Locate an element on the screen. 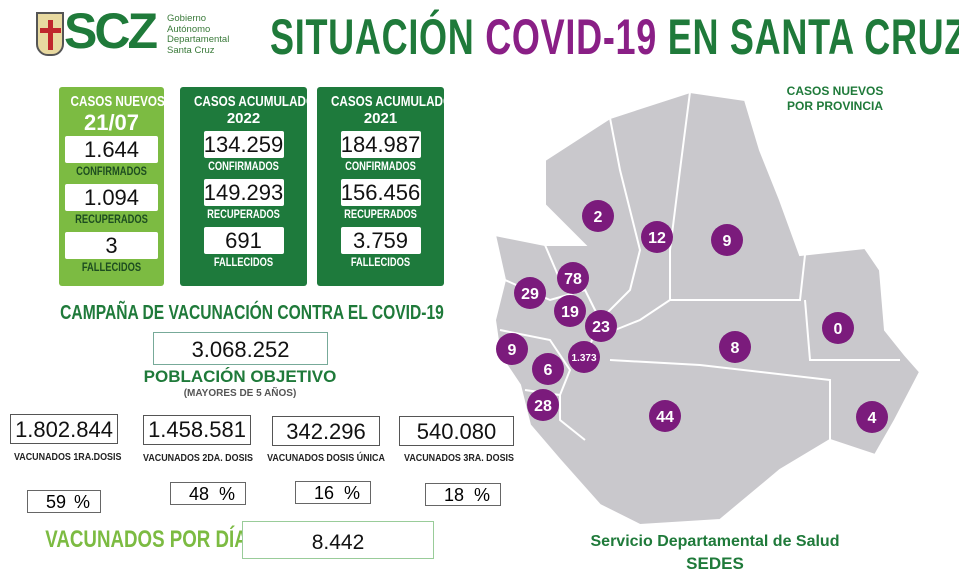  2021-confirmed-value: 184.987 is located at coordinates (380, 144).